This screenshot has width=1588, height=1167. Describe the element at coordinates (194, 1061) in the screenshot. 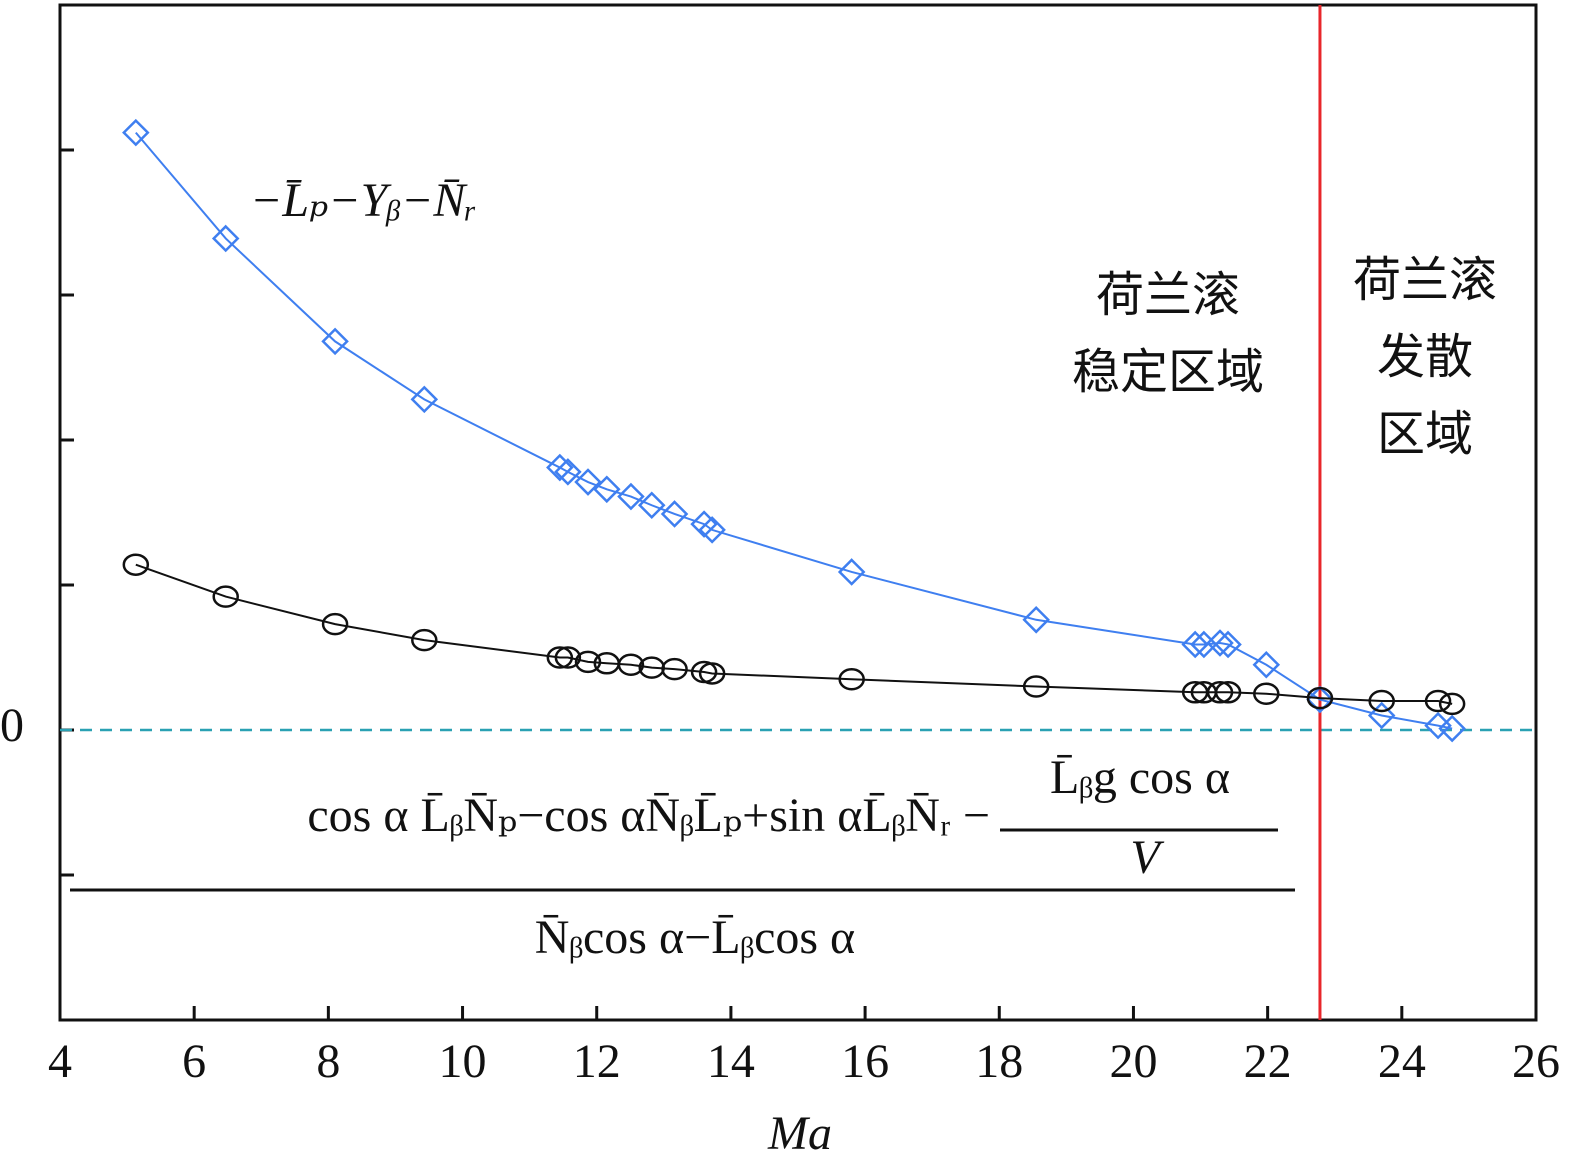

I see `x-tick-label: 6` at that location.